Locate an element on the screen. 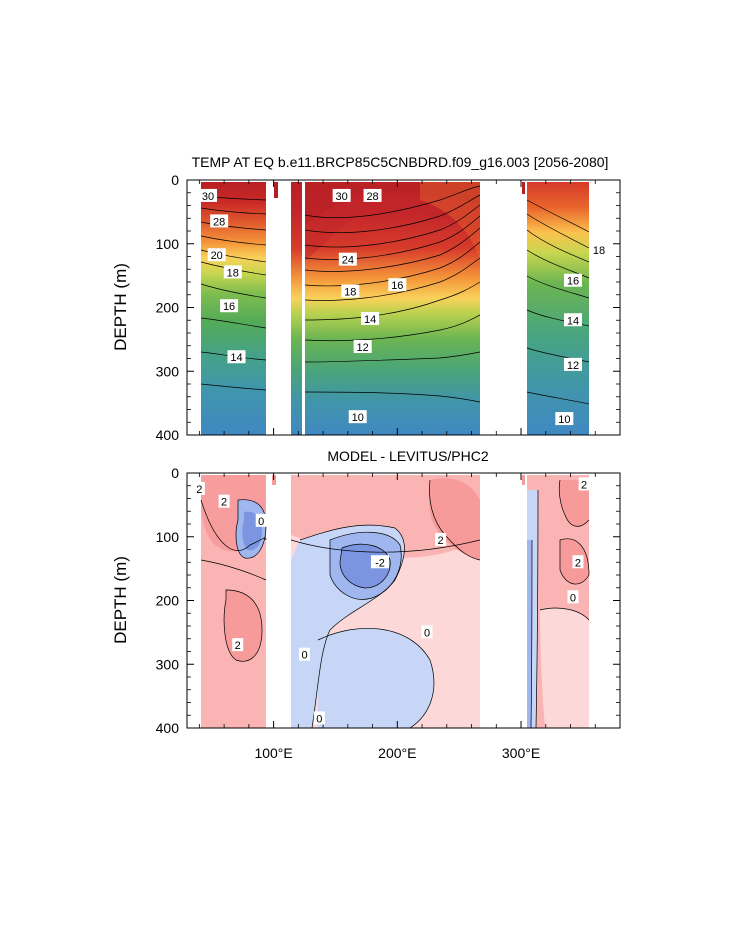  contour-label: 30 is located at coordinates (208, 195).